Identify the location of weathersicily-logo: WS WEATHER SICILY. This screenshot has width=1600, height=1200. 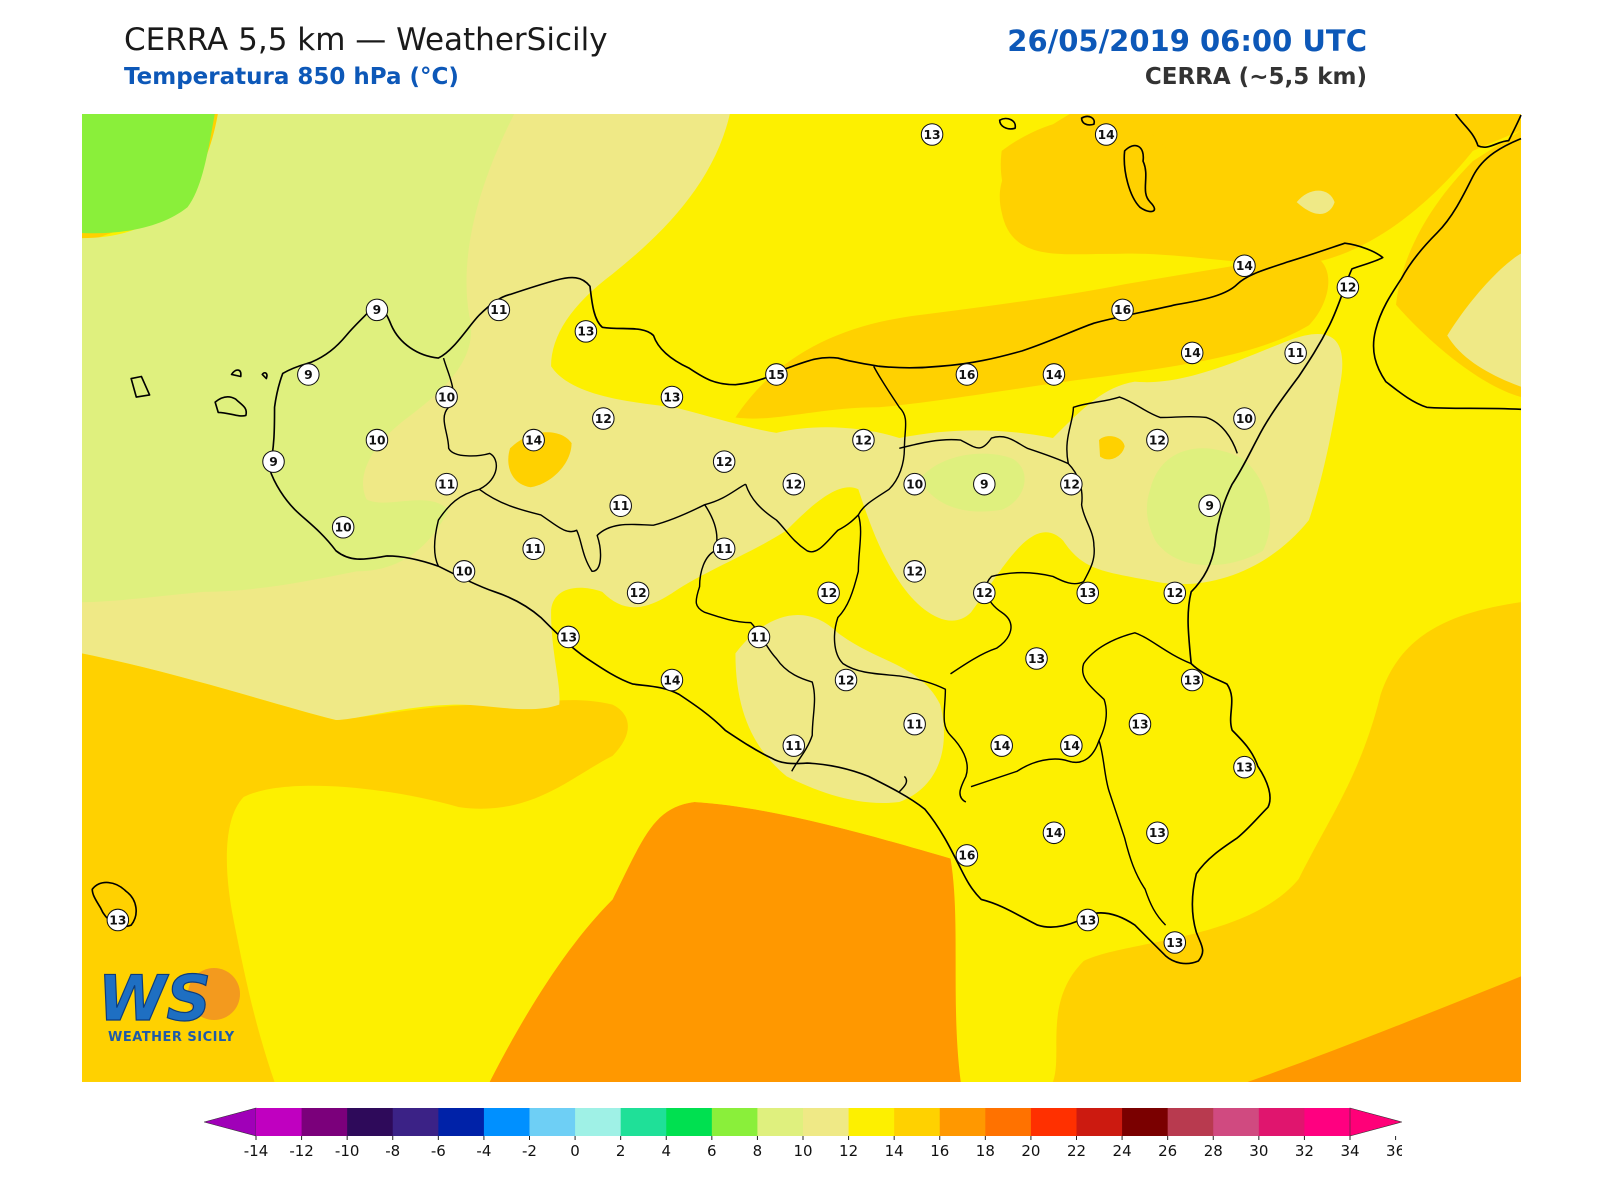
(171, 1005).